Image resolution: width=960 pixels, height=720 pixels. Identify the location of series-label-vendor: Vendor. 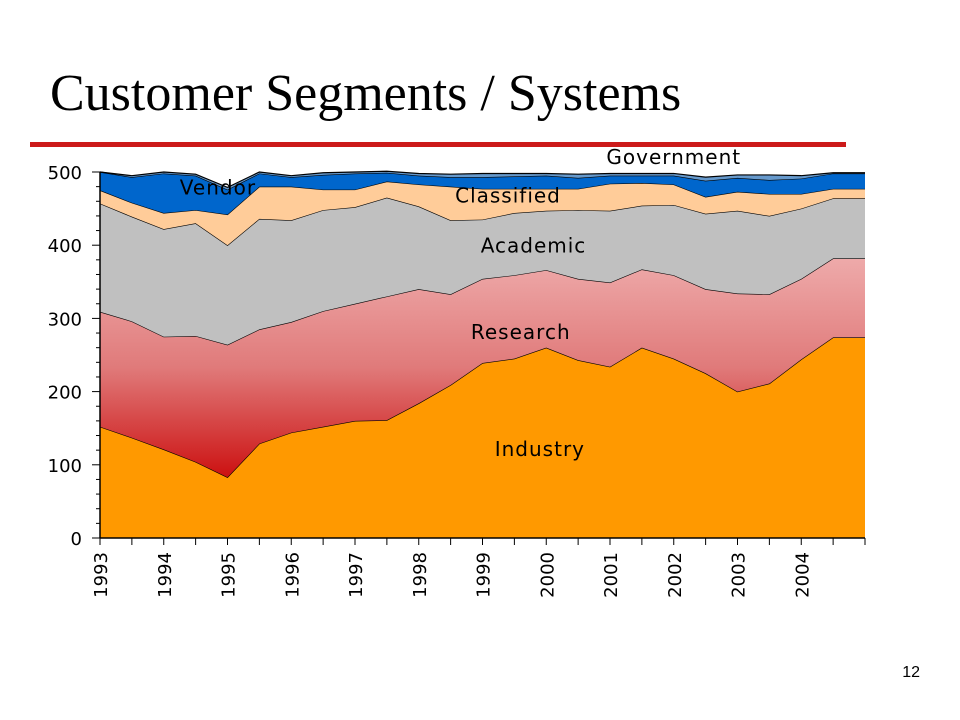
(218, 188).